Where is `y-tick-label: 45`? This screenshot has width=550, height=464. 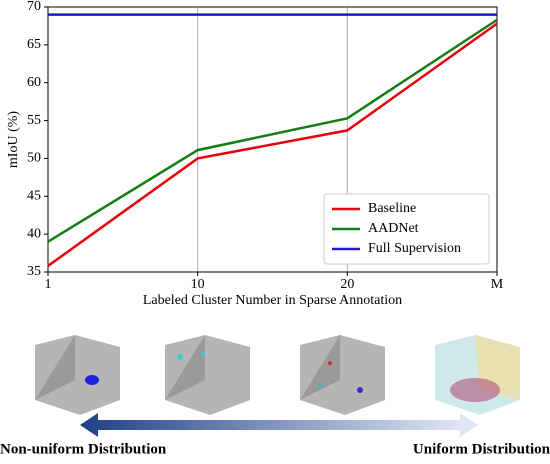
y-tick-label: 45 is located at coordinates (34, 196).